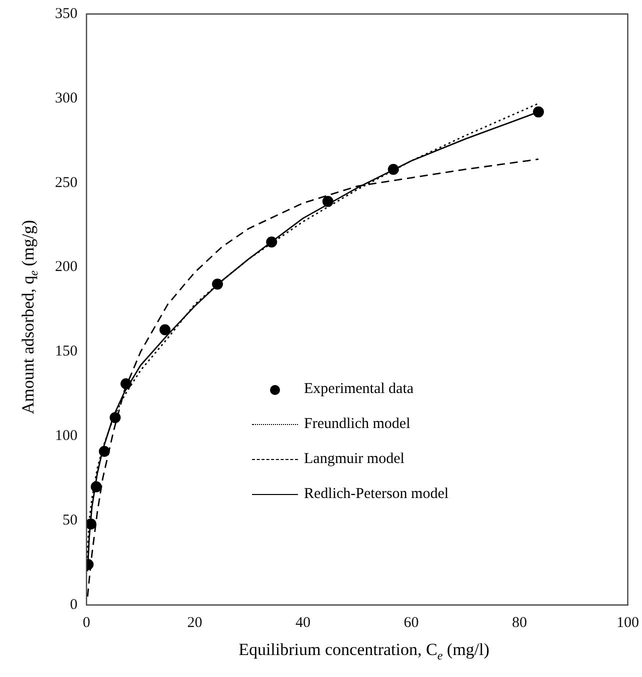 Image resolution: width=642 pixels, height=677 pixels. I want to click on x-tick-label: 100, so click(627, 622).